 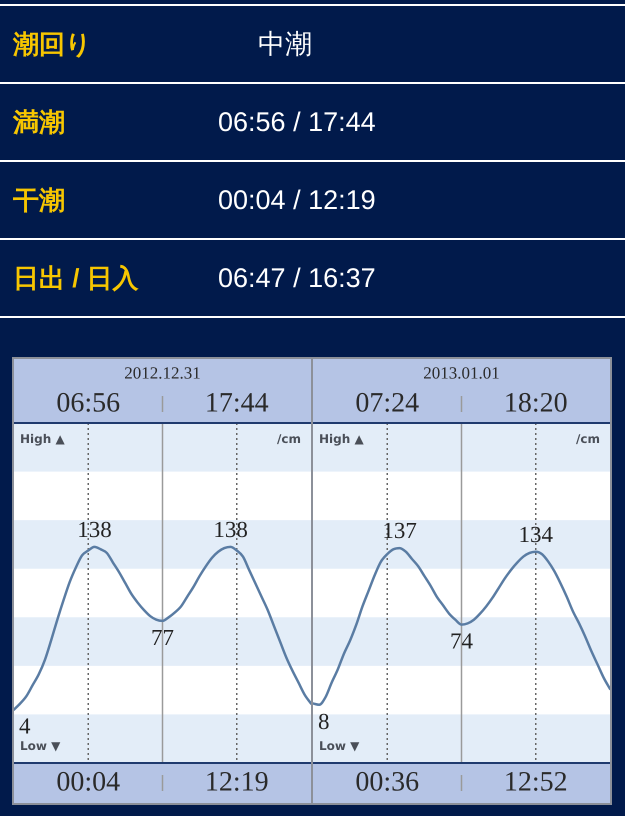 I want to click on text: 00:36, so click(x=387, y=782).